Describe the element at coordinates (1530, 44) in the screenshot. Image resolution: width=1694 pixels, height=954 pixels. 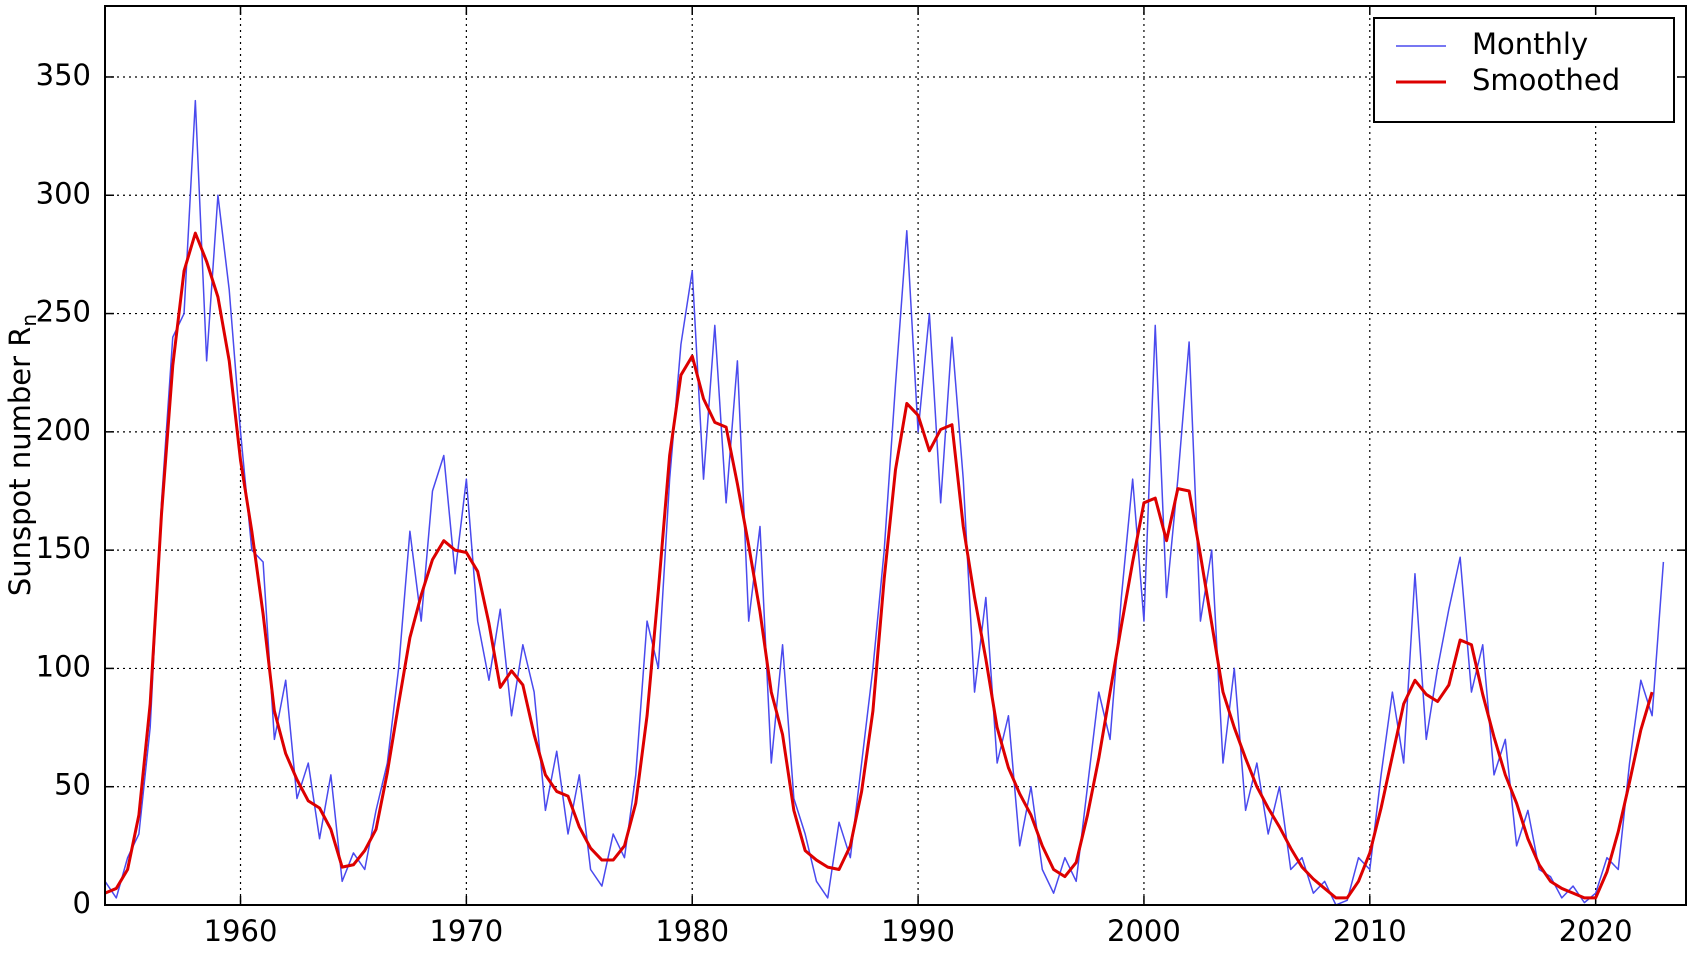
I see `legend-label: Monthly` at that location.